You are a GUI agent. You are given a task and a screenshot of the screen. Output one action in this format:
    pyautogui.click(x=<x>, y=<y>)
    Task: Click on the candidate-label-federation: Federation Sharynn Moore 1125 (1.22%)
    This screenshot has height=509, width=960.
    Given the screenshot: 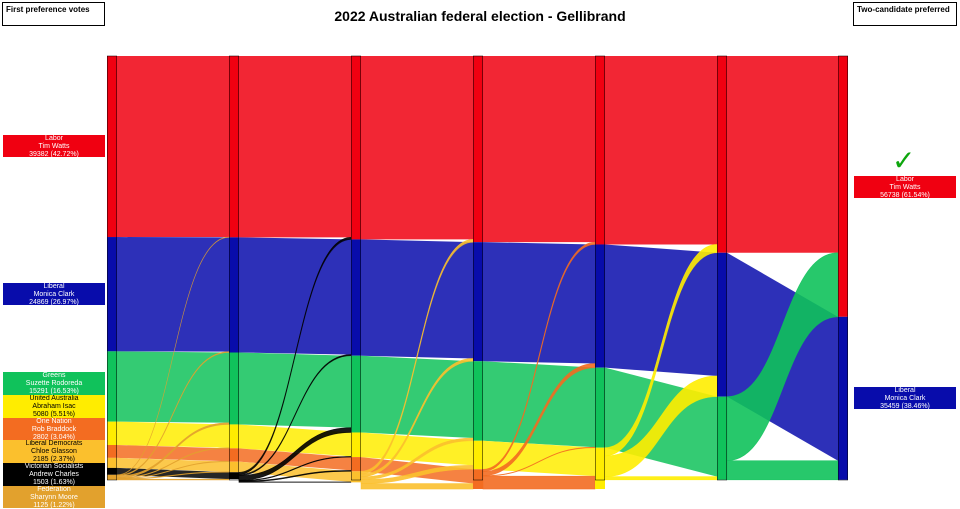 What is the action you would take?
    pyautogui.click(x=54, y=497)
    